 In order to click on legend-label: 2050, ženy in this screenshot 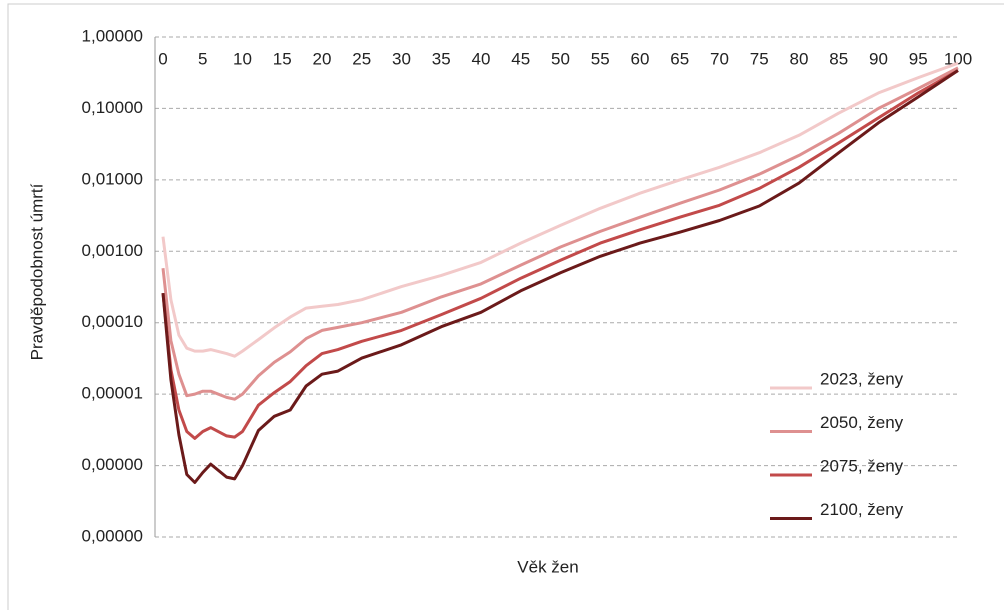, I will do `click(862, 422)`.